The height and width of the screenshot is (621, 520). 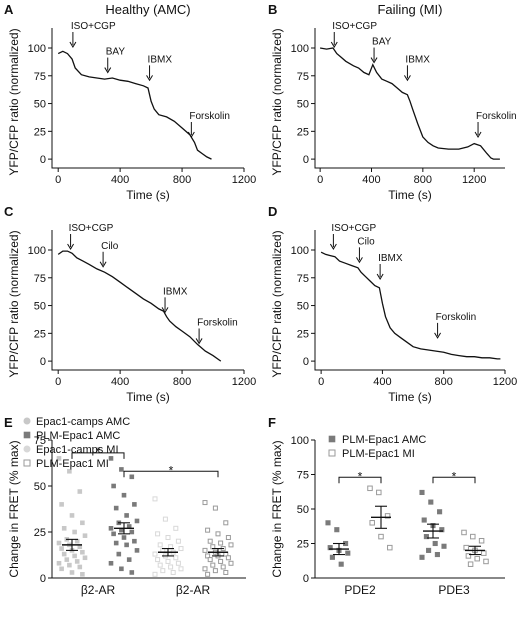 I want to click on axes-frame, so click(x=409, y=300).